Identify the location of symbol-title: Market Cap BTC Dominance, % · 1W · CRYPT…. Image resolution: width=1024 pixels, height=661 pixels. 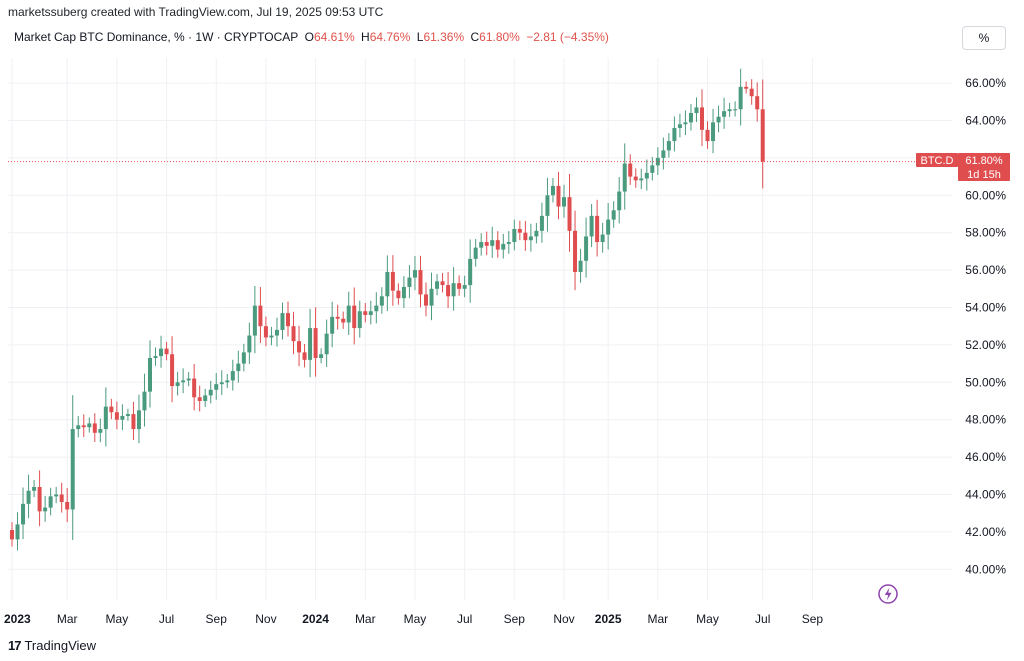
(156, 37).